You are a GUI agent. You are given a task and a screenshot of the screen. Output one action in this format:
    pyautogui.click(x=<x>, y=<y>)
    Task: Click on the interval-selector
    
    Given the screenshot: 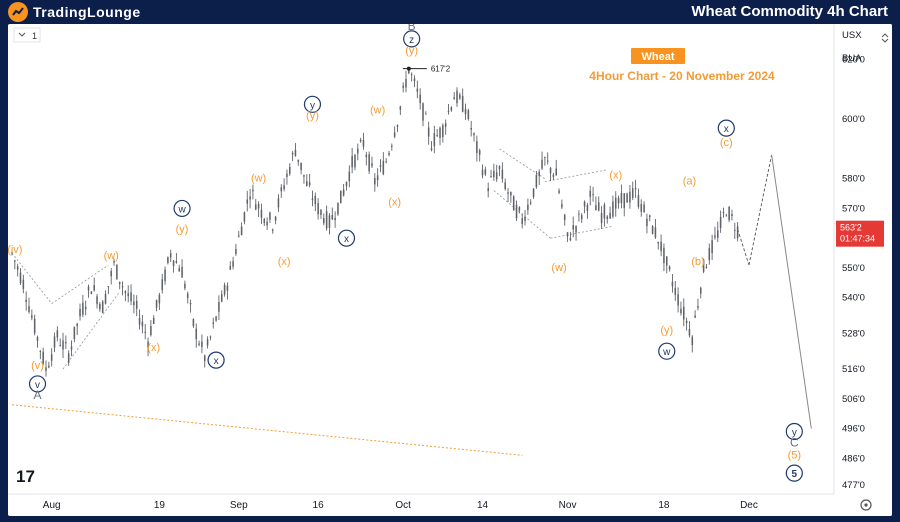 What is the action you would take?
    pyautogui.click(x=27, y=35)
    